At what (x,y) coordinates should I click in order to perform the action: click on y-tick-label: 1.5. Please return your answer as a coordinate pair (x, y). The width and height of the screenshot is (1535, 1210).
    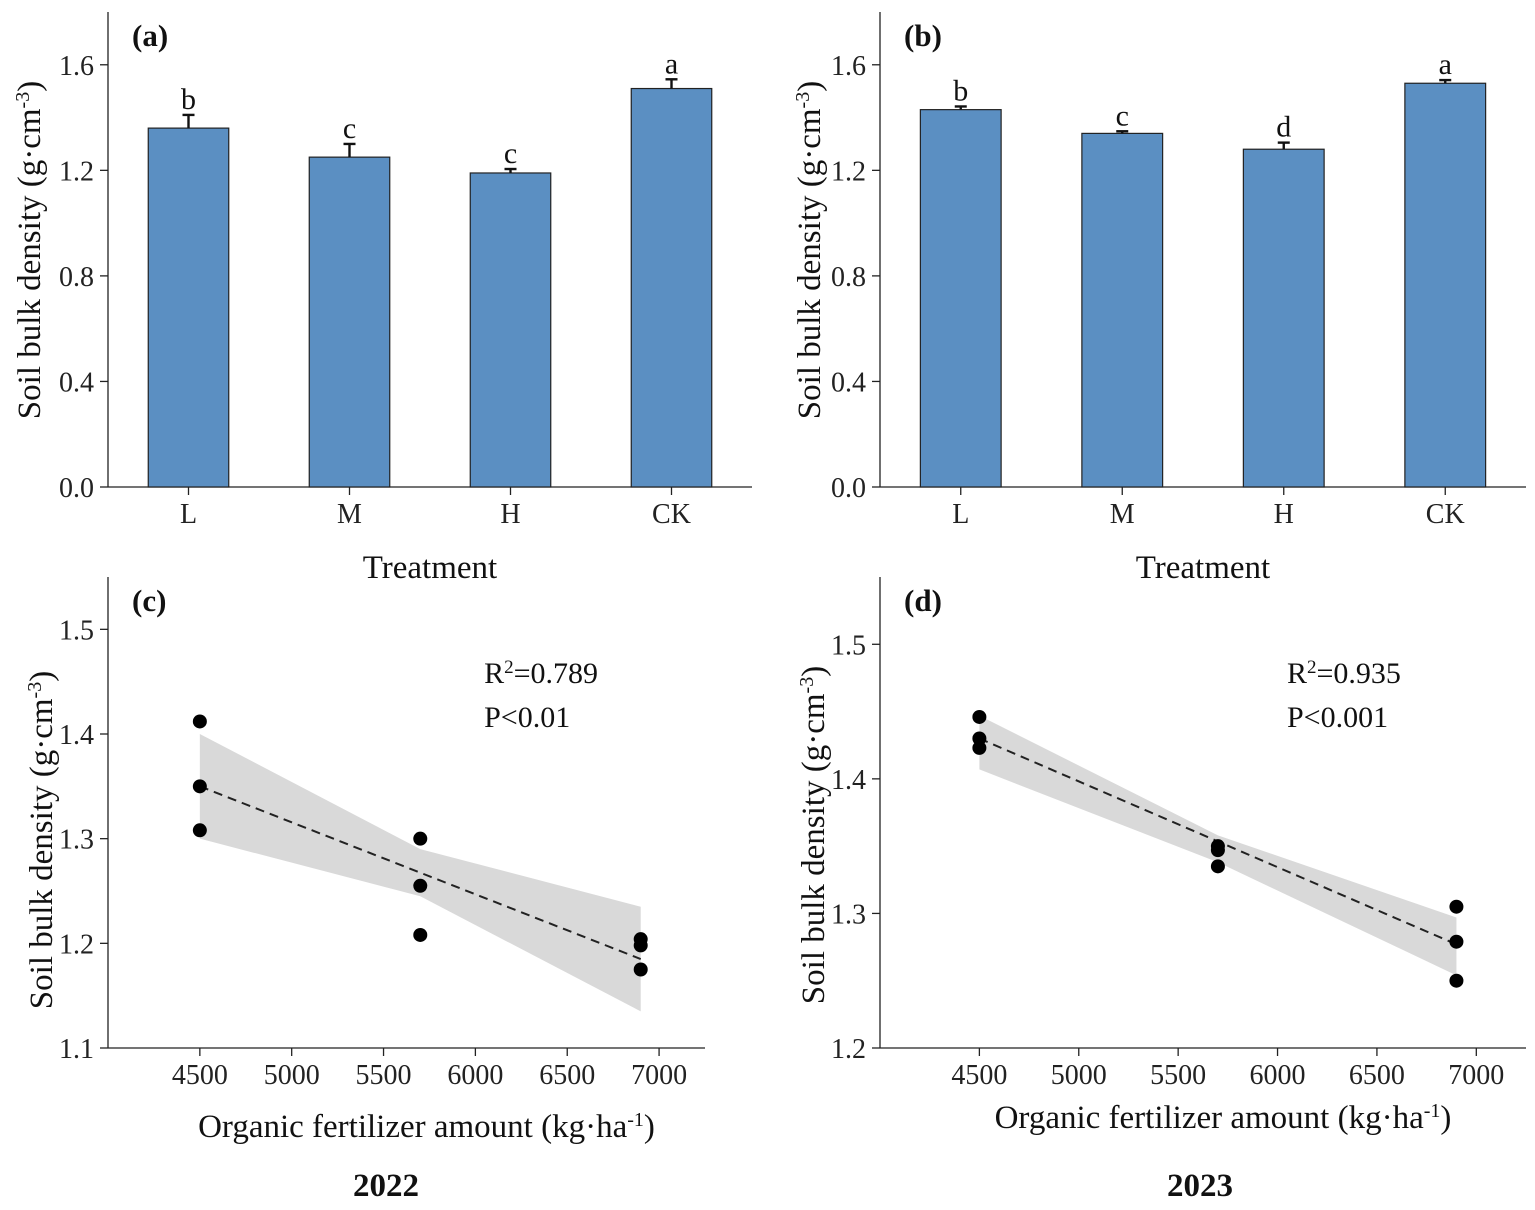
    Looking at the image, I should click on (848, 645).